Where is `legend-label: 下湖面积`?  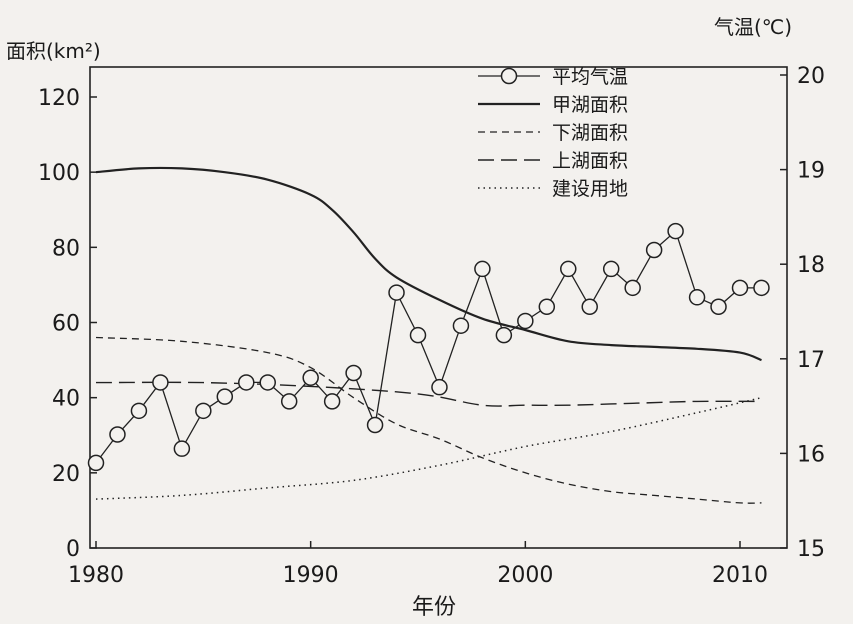 legend-label: 下湖面积 is located at coordinates (590, 133).